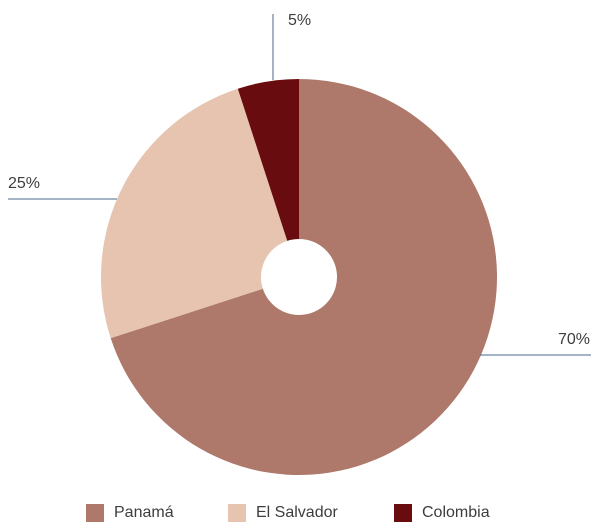  I want to click on data-label-colombia: 5%, so click(299, 20).